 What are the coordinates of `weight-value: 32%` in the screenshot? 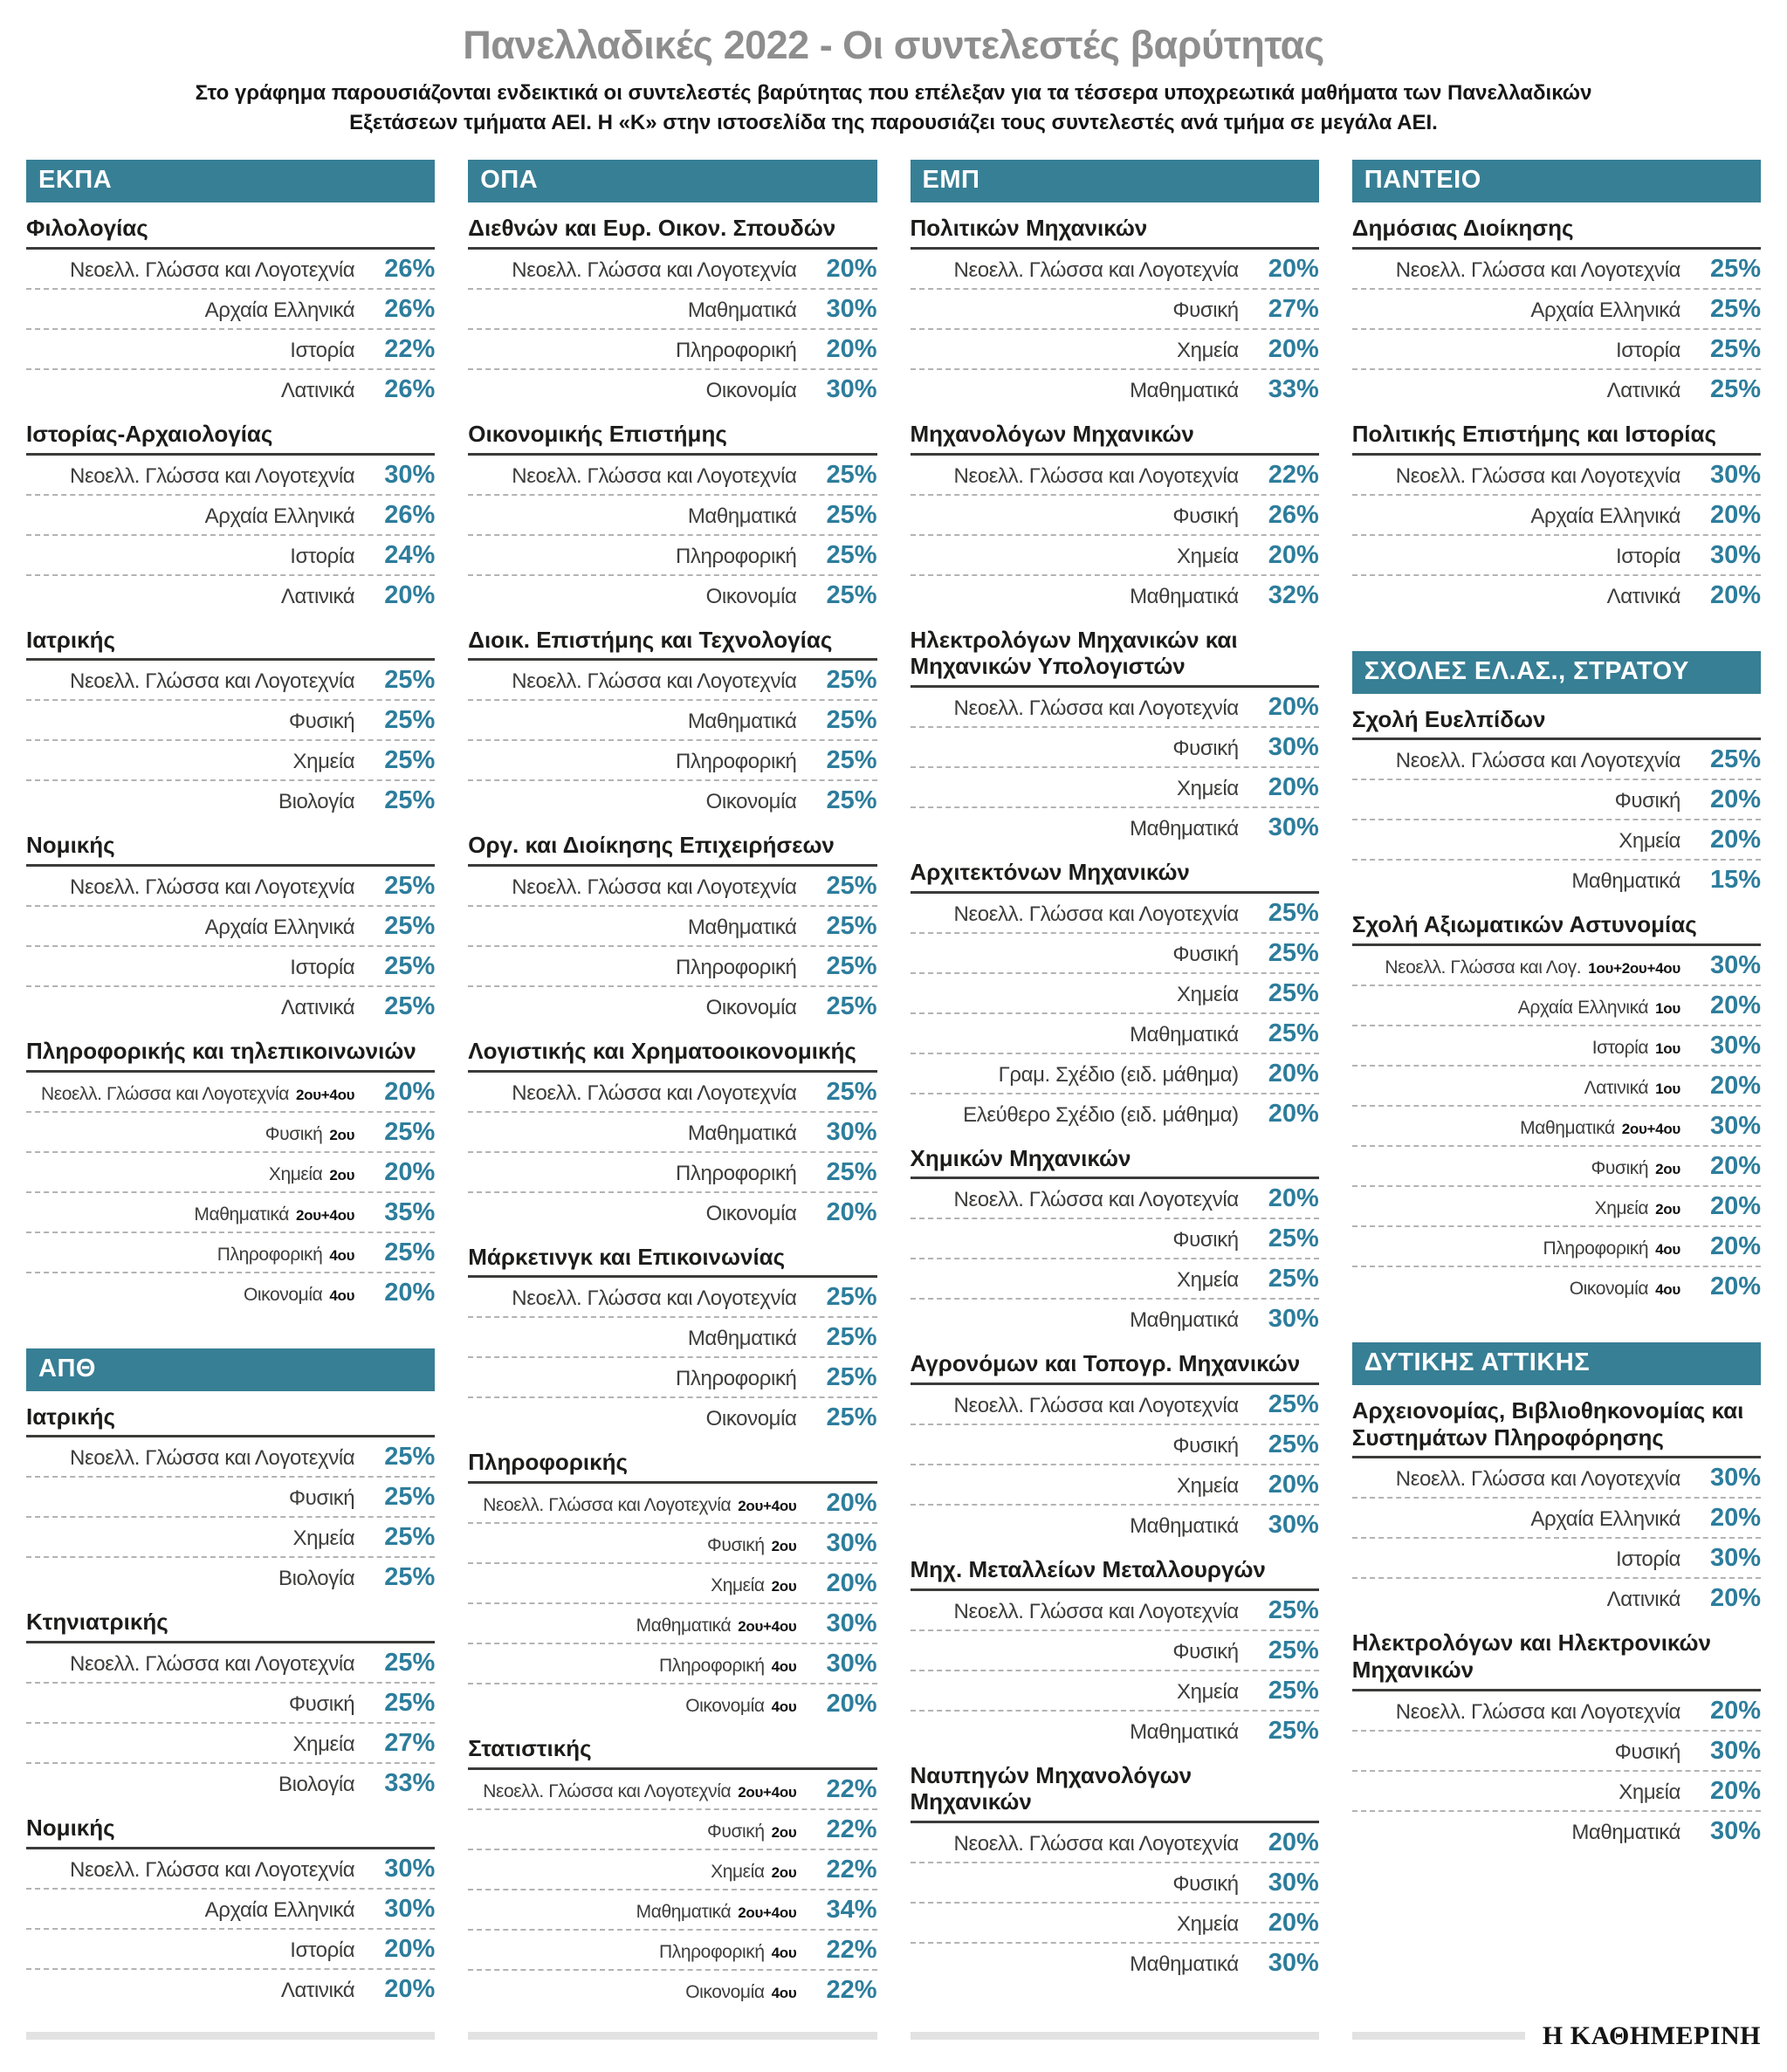 It's located at (1293, 594).